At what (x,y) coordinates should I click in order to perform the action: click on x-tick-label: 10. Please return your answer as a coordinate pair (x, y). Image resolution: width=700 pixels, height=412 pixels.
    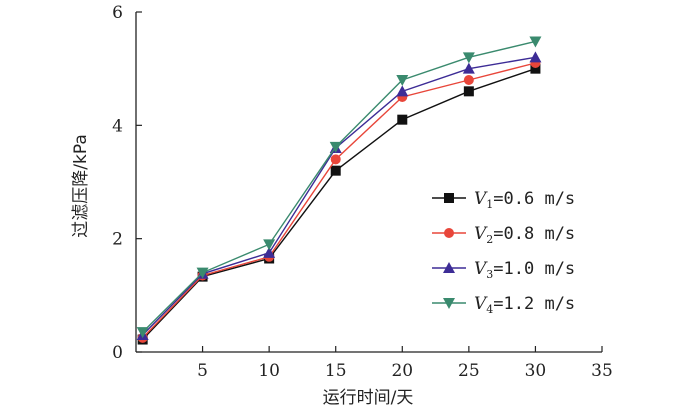
    Looking at the image, I should click on (269, 371).